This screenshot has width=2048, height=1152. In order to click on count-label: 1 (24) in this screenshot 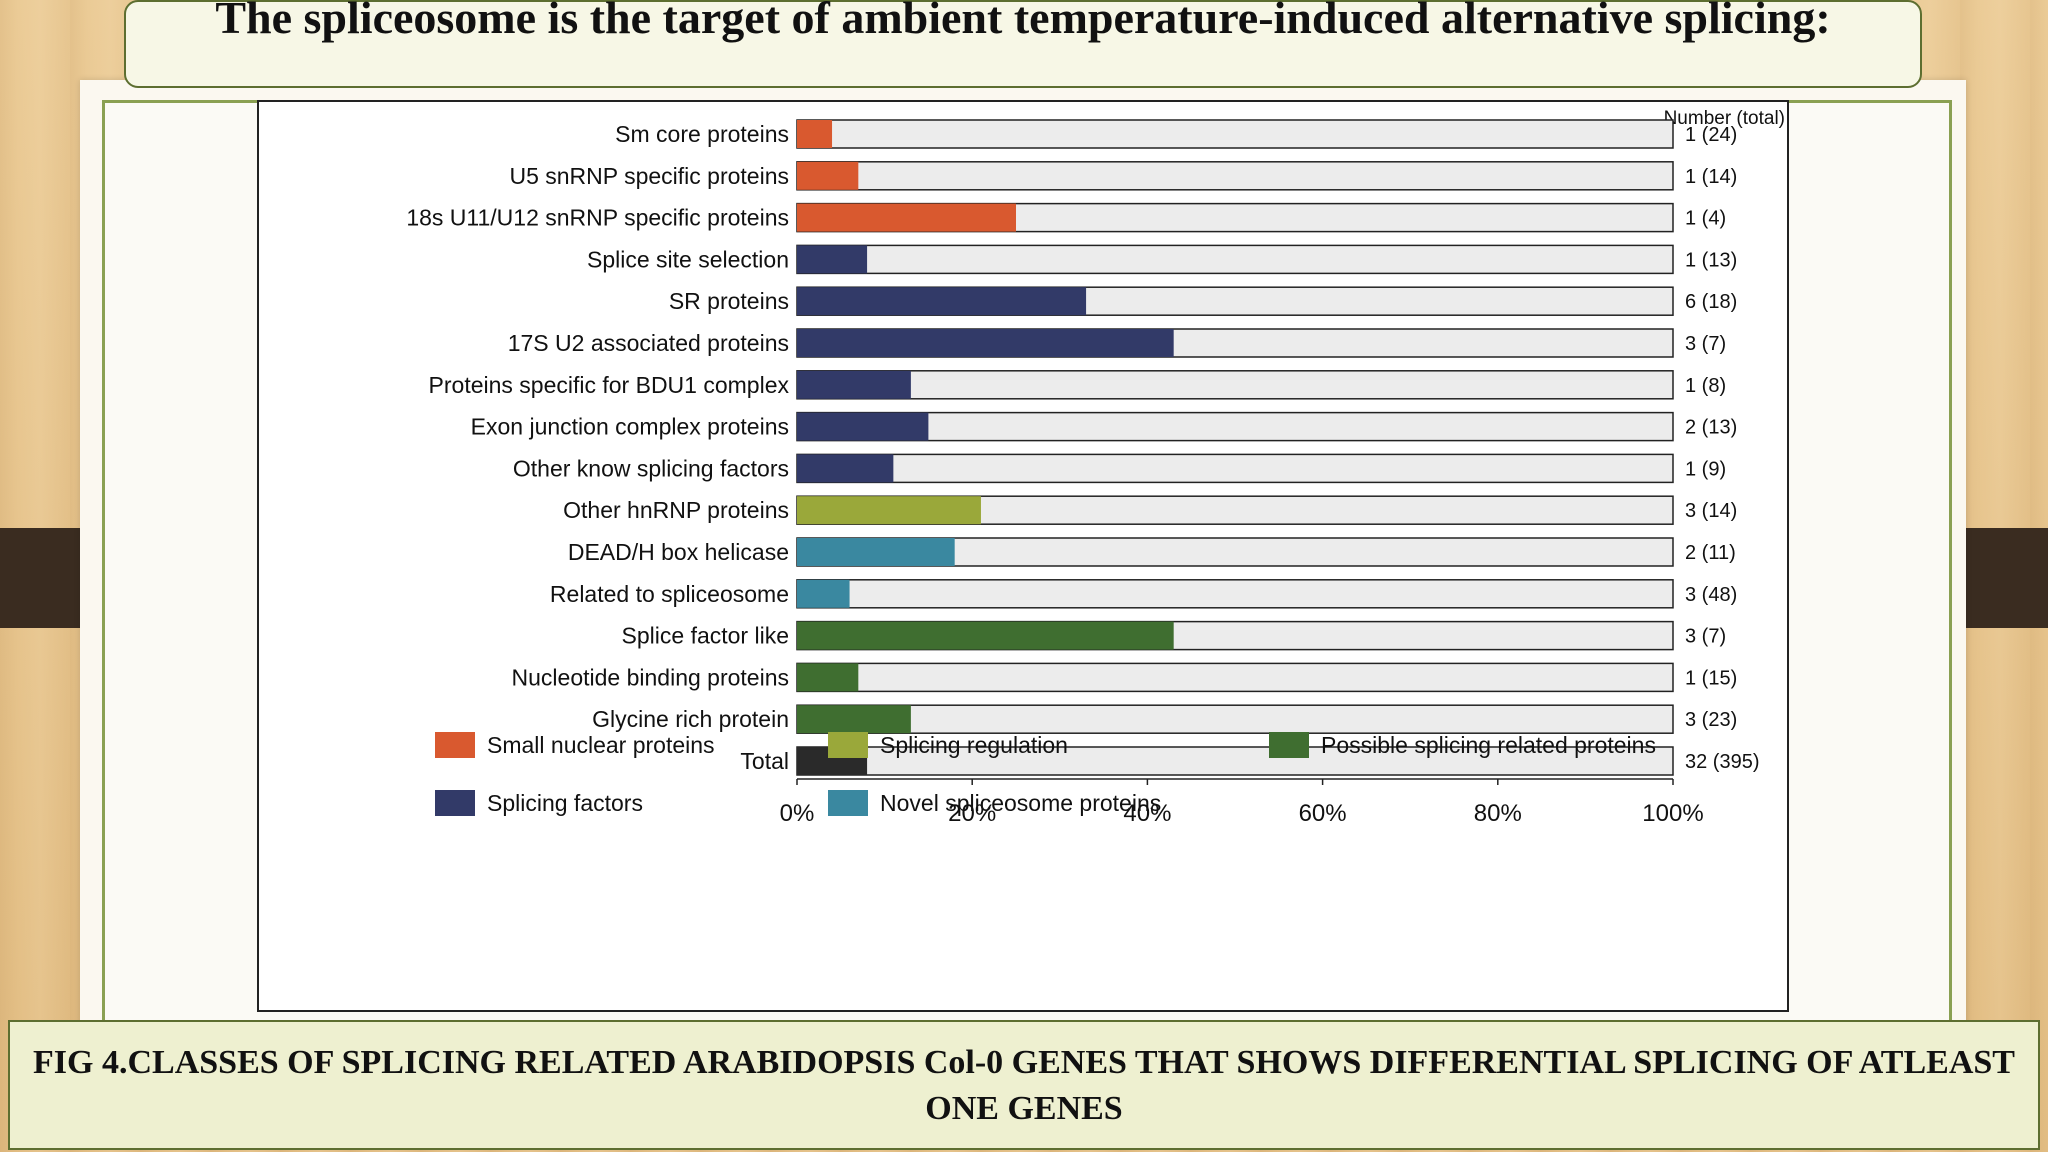, I will do `click(1711, 135)`.